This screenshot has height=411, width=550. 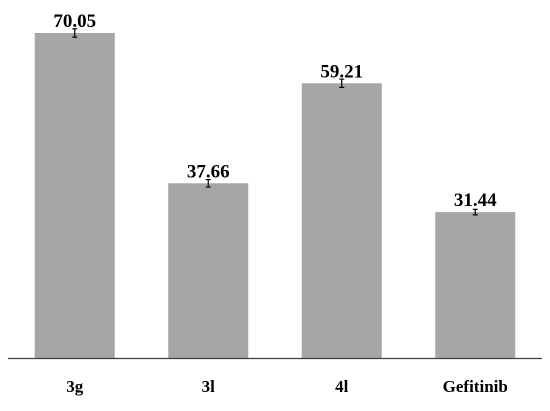 What do you see at coordinates (75, 386) in the screenshot?
I see `x-tick-label-3g: 3g` at bounding box center [75, 386].